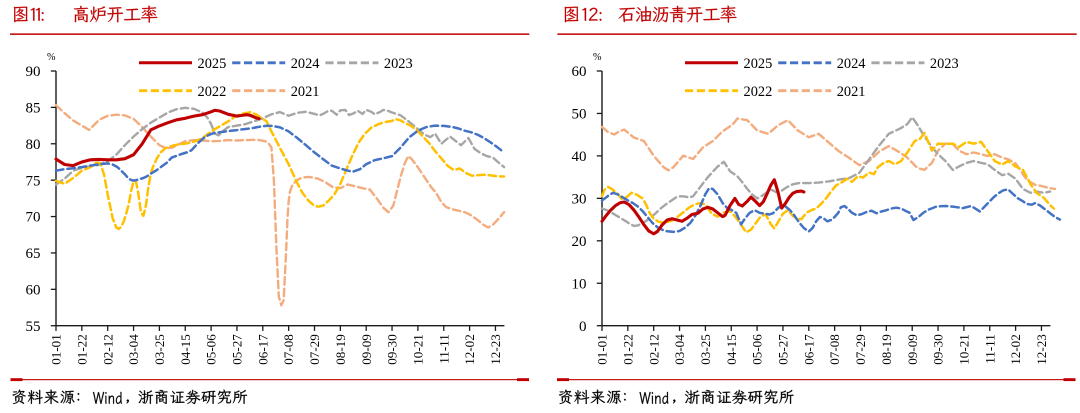  I want to click on svg-text: 55, so click(33, 327).